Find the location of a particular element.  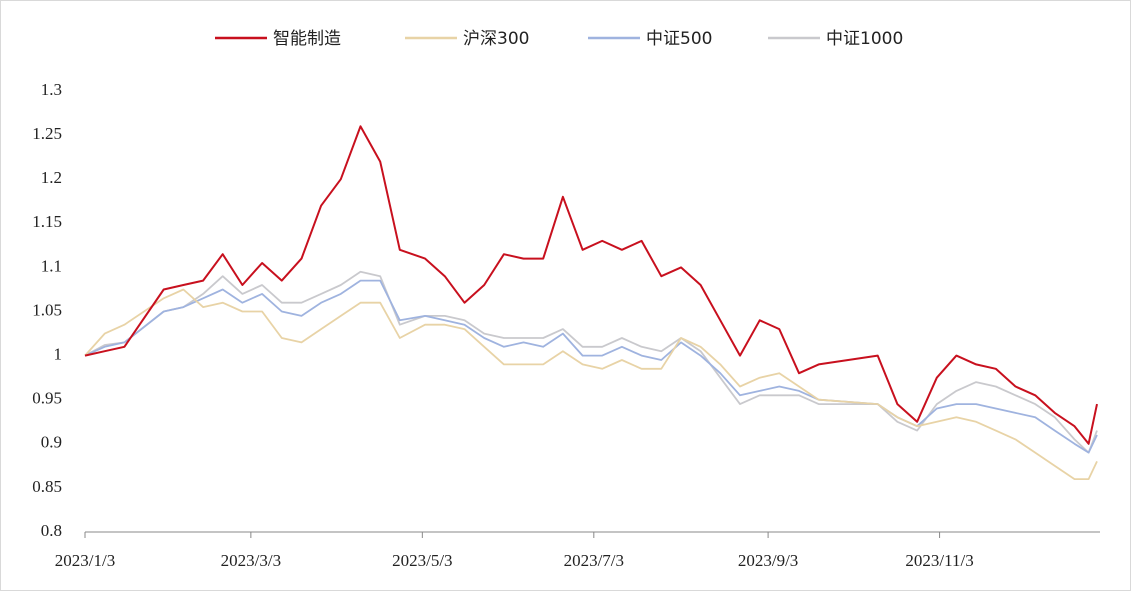

y-tick-label: 1.25 is located at coordinates (47, 133).